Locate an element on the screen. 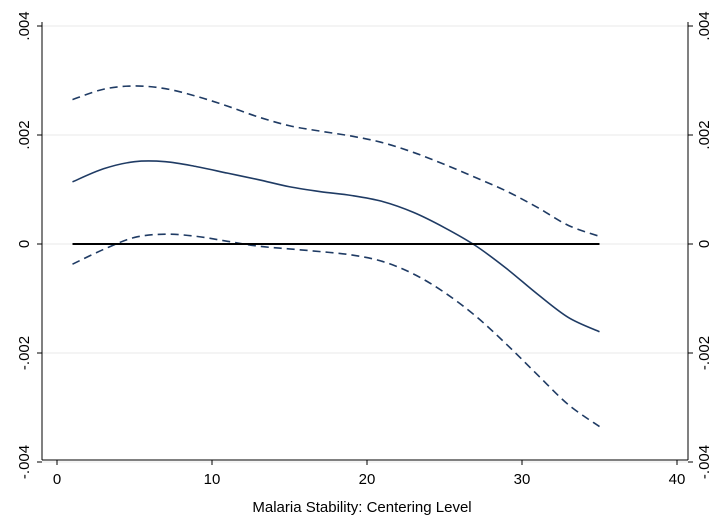 Image resolution: width=715 pixels, height=523 pixels. y-tick-label-right: -.004 is located at coordinates (704, 462).